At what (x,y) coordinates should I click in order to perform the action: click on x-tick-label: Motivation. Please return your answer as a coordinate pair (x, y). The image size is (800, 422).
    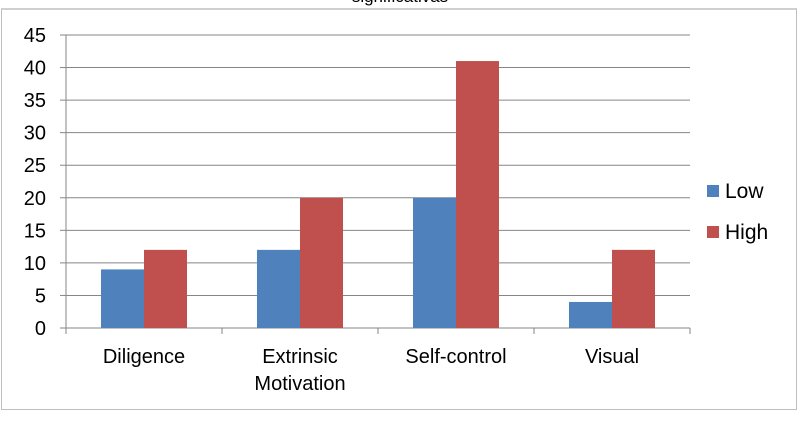
    Looking at the image, I should click on (299, 384).